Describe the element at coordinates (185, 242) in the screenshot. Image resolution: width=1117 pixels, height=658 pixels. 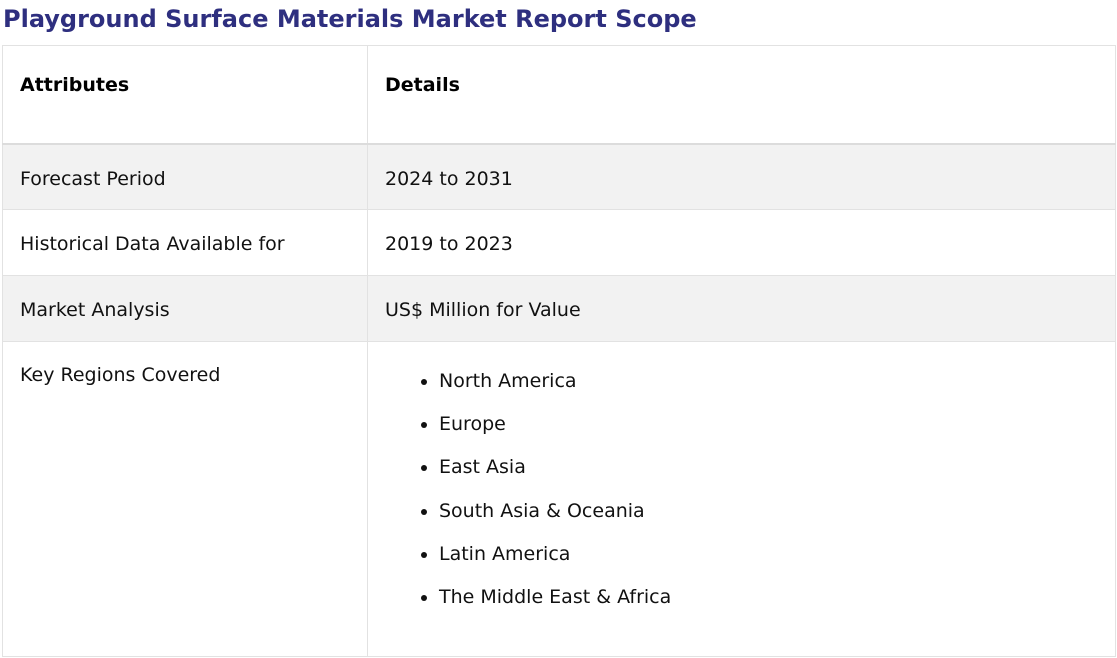
I see `row-attribute: Historical Data Available for` at that location.